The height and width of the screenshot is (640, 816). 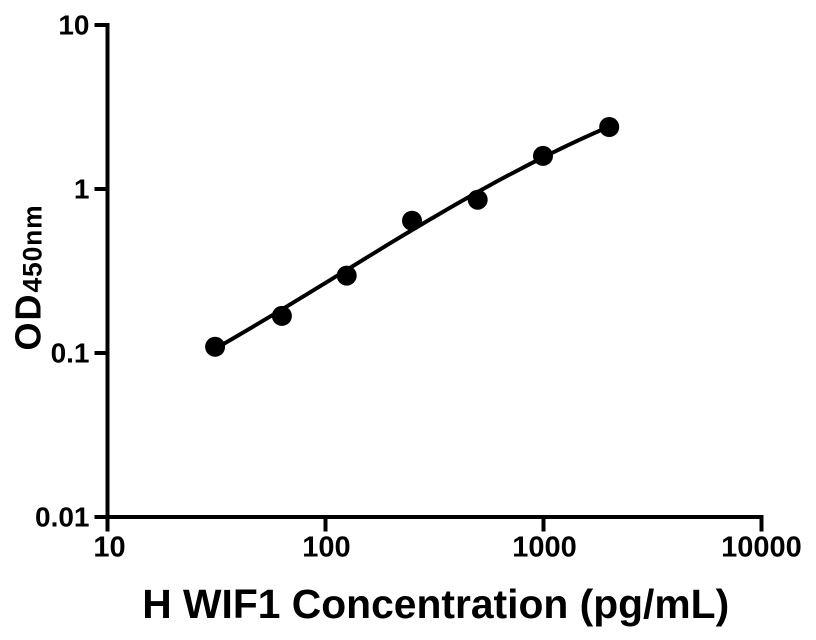 What do you see at coordinates (70, 353) in the screenshot?
I see `svg-text: 0.1` at bounding box center [70, 353].